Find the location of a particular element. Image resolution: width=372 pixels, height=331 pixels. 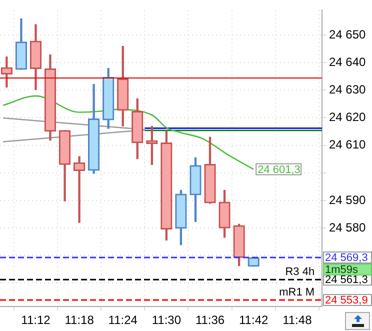

x-tick-label: 11:36 is located at coordinates (210, 320).